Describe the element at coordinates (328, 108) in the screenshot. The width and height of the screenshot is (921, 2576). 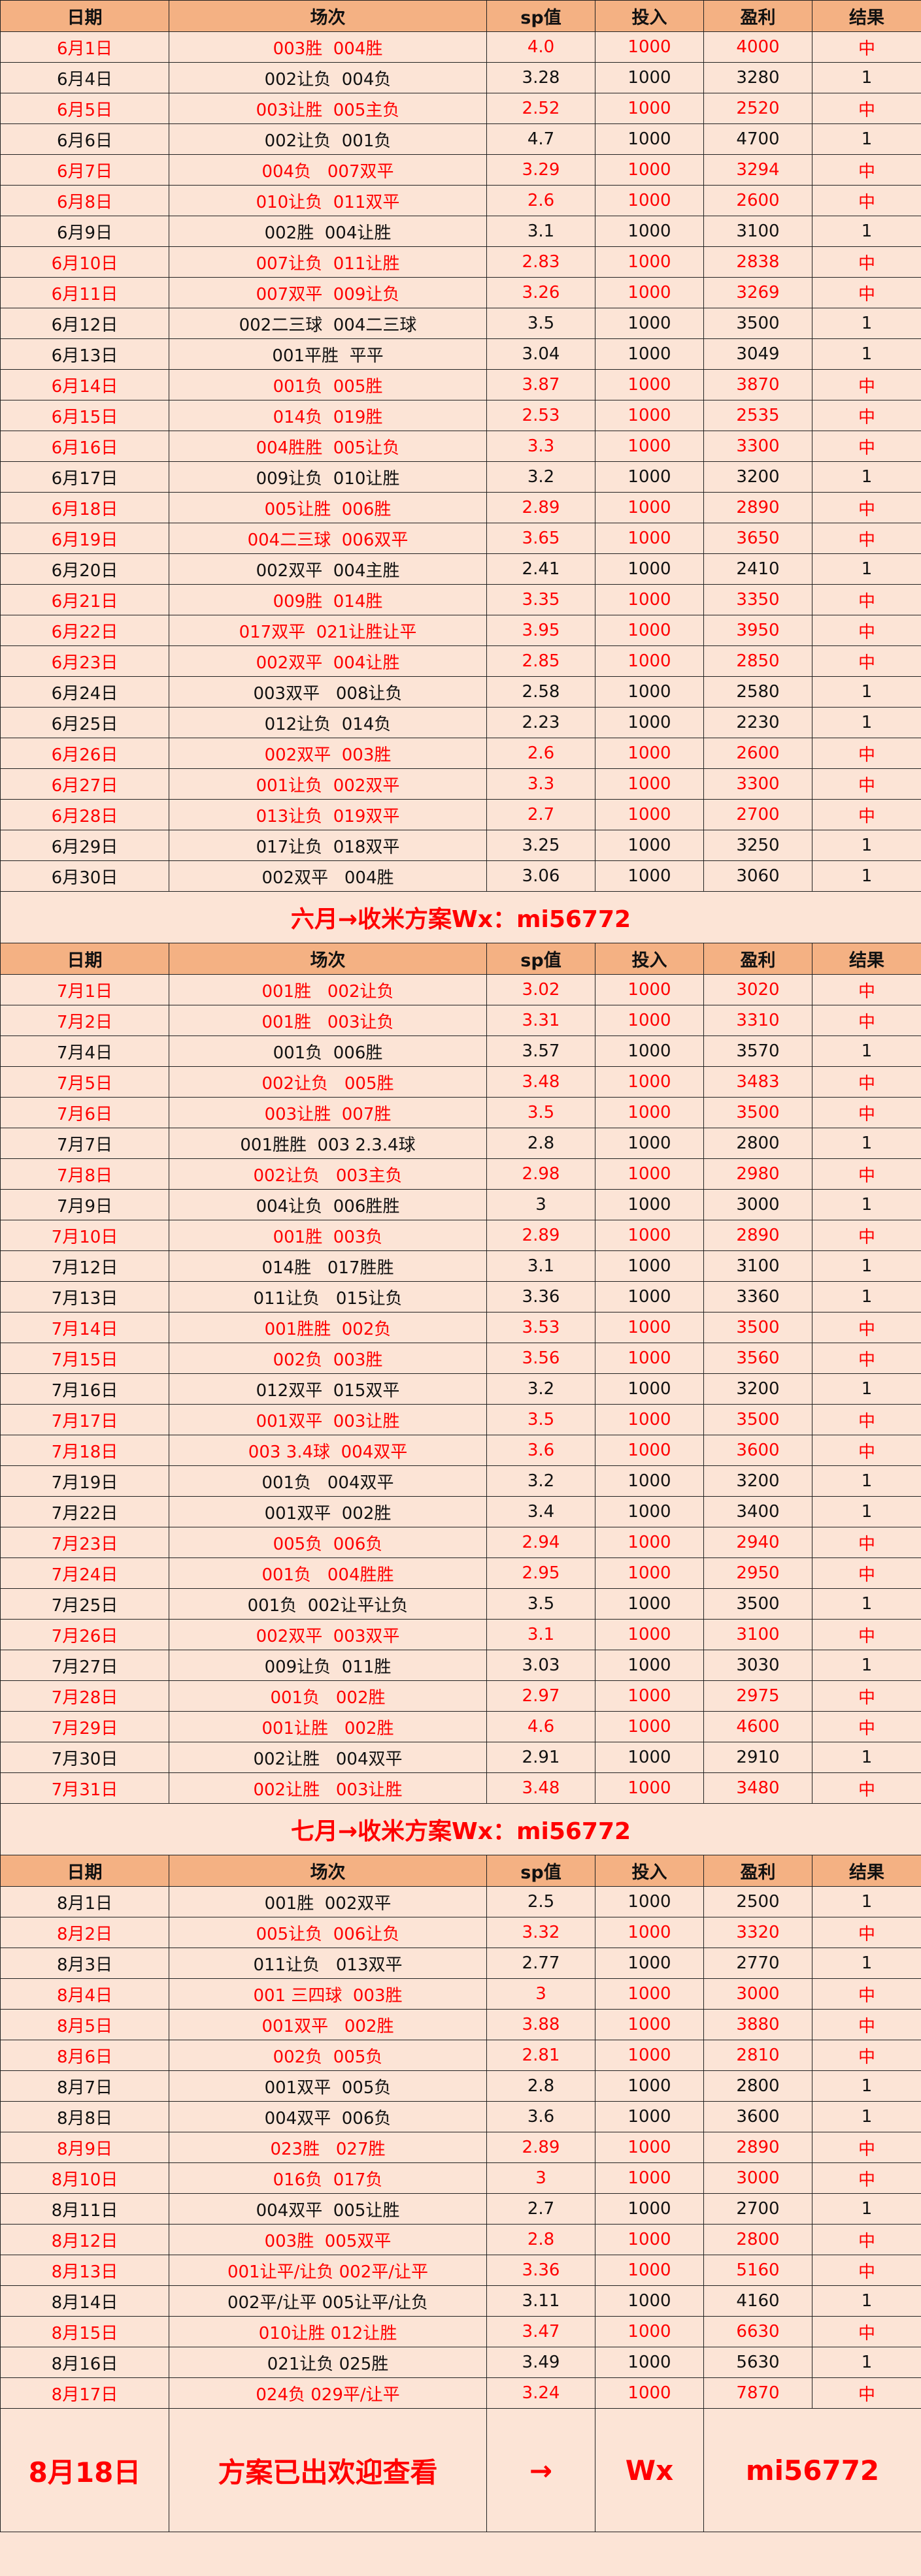
I see `cell-match: 003让胜 005主负` at that location.